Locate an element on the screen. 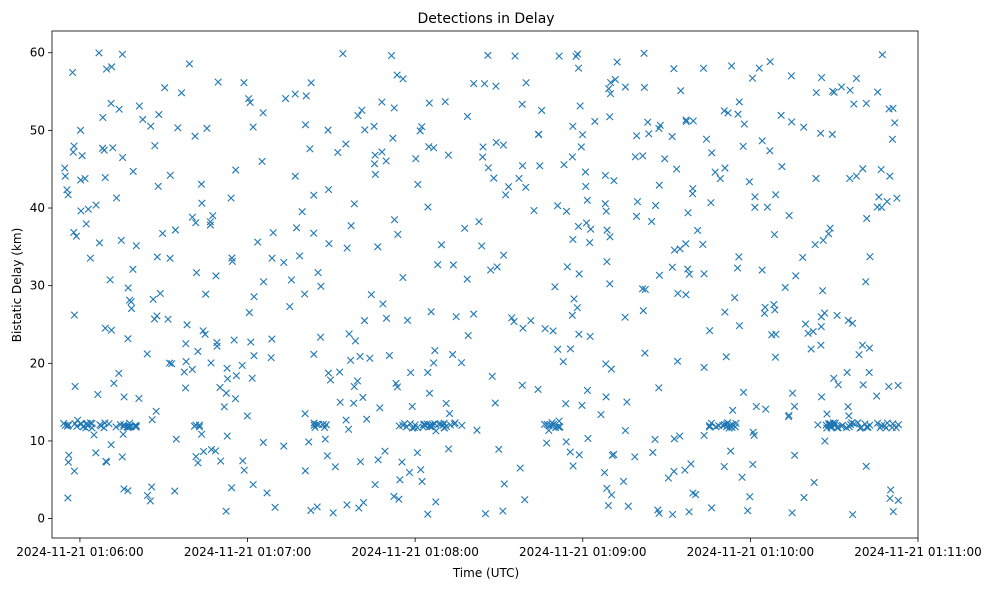 The height and width of the screenshot is (590, 988). y-tick-label: 10 is located at coordinates (37, 441).